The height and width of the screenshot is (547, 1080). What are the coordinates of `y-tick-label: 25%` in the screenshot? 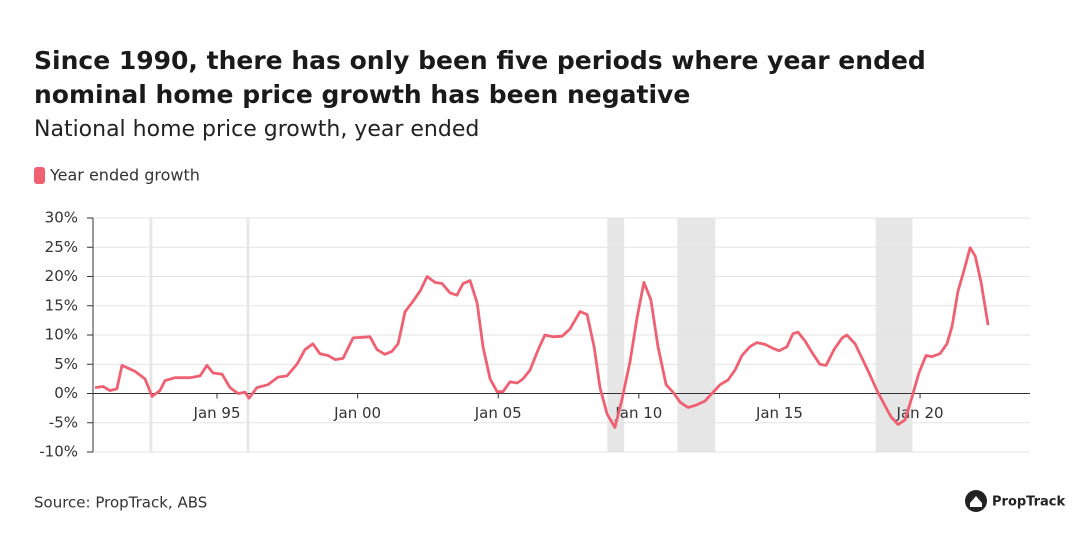 It's located at (61, 247).